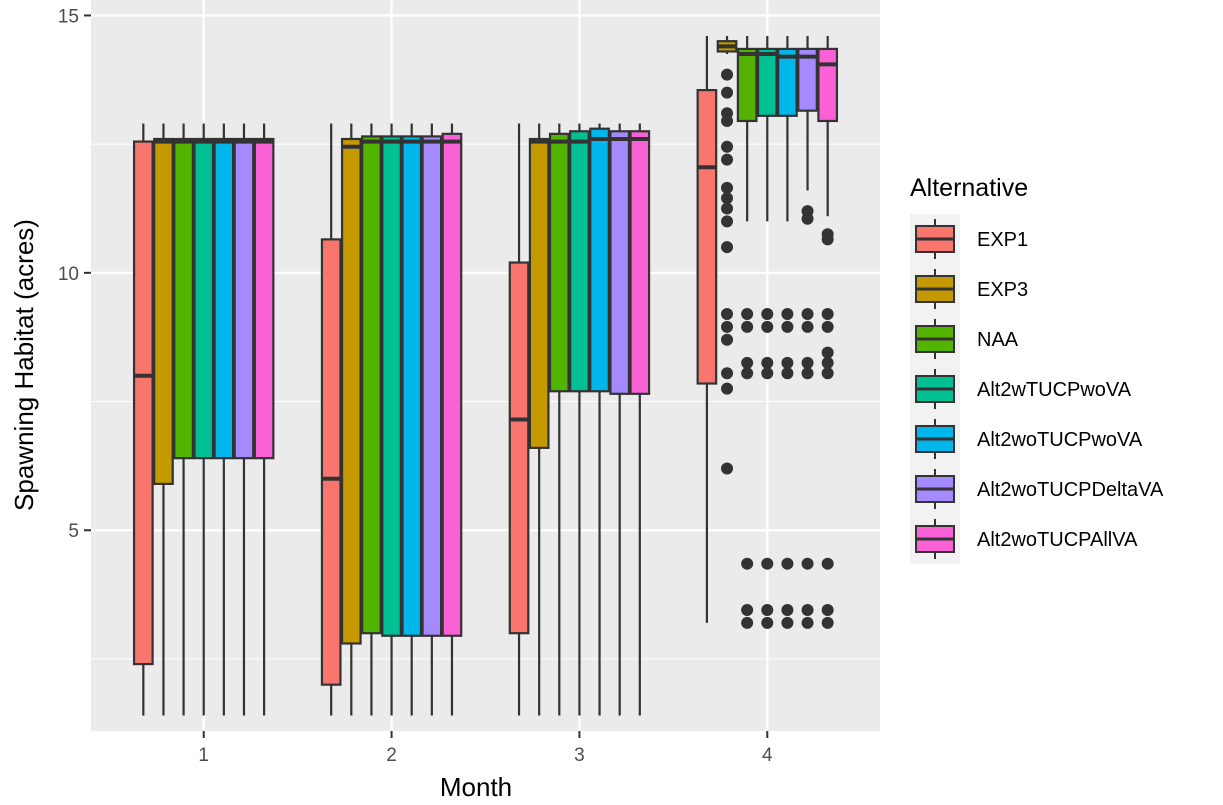  I want to click on legend-item-Alt2woTUCPwoVA: Alt2woTUCPwoVA, so click(1029, 439).